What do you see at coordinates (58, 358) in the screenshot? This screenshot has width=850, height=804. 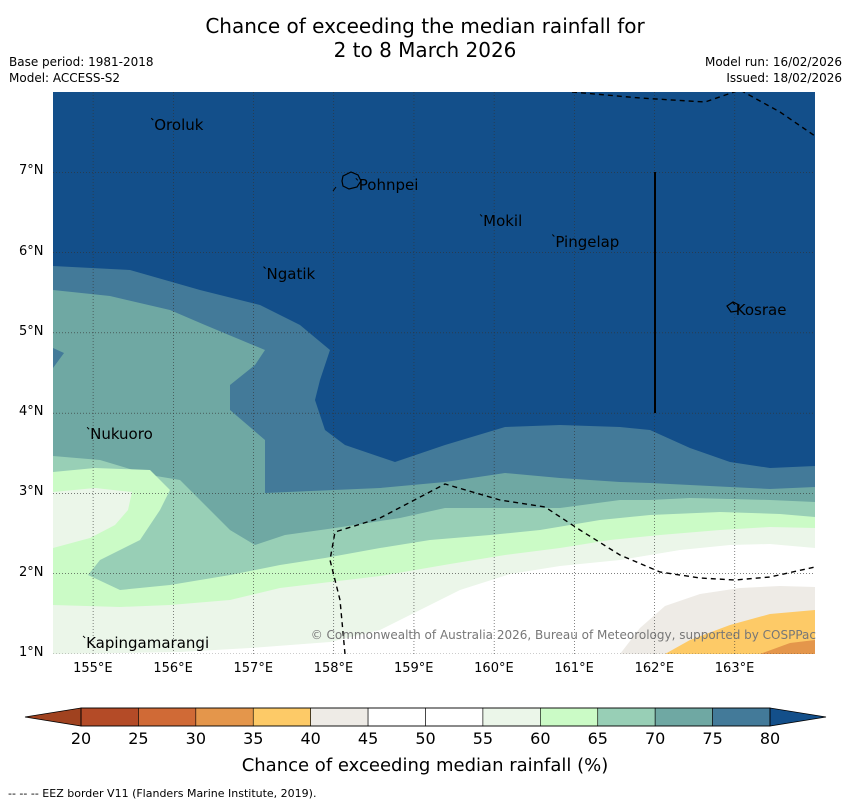 I see `band-65-70-west-notch` at bounding box center [58, 358].